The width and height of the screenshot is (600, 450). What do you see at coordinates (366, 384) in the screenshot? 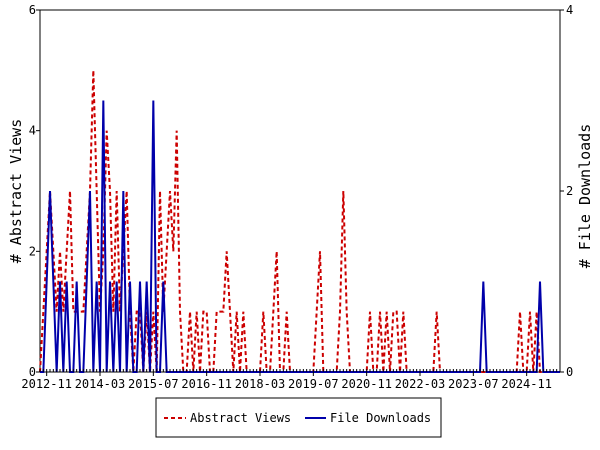
I see `x-tick-label: 2020-11` at bounding box center [366, 384].